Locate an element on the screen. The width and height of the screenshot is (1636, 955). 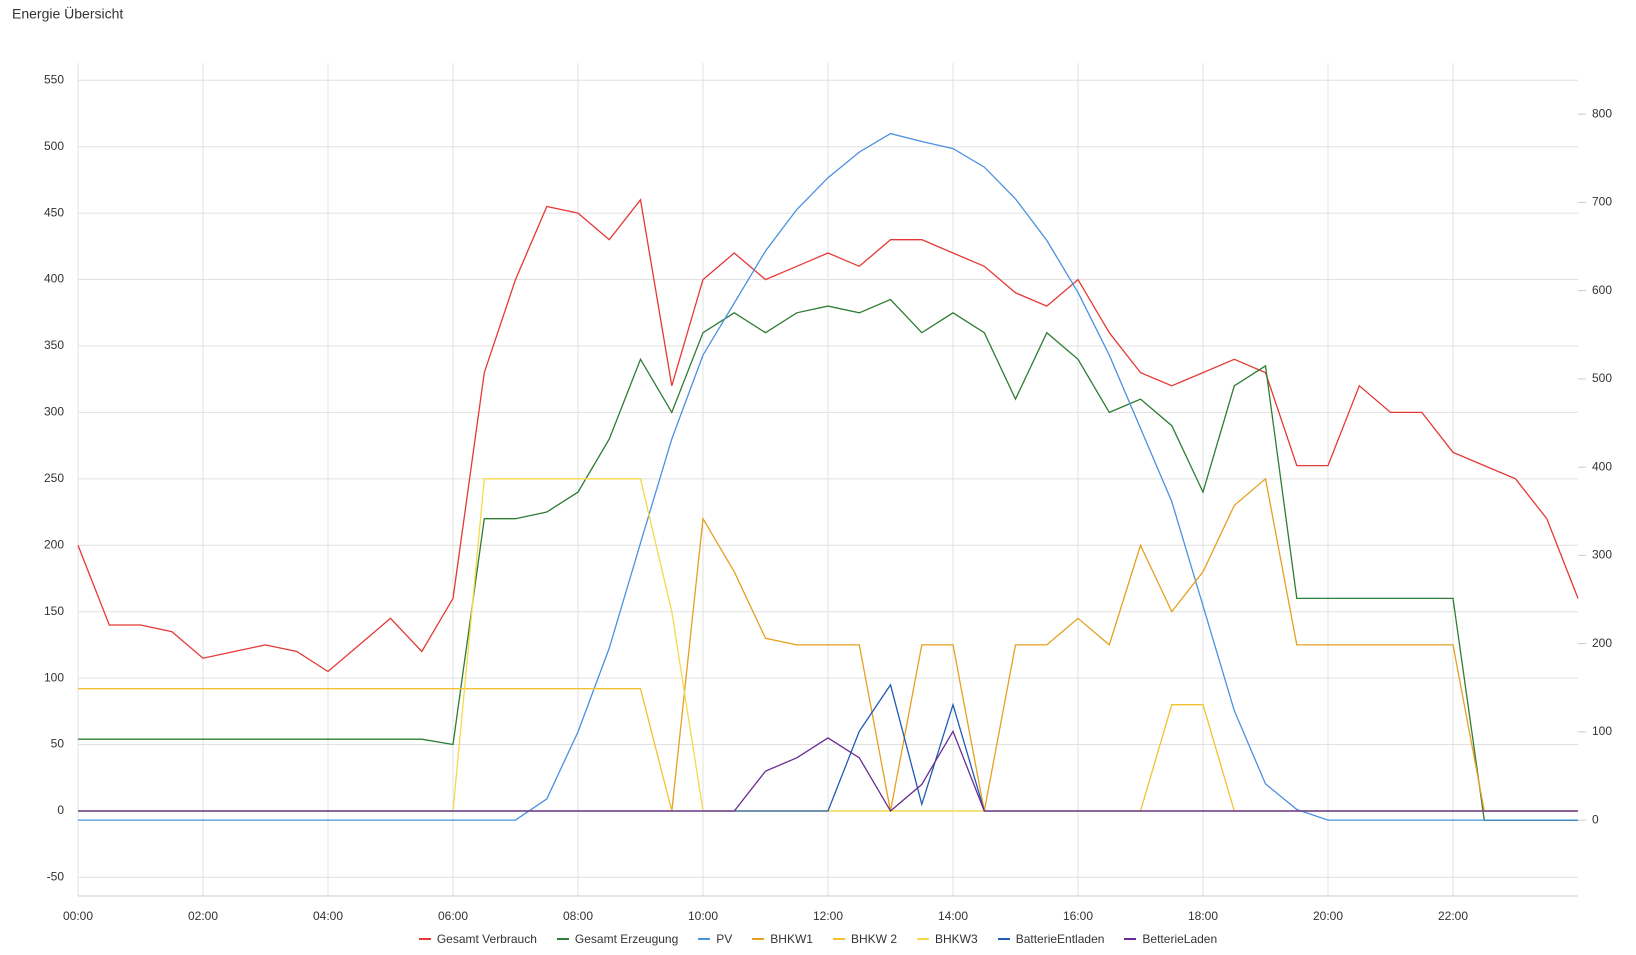
x-tick-label: 12:00 is located at coordinates (828, 916).